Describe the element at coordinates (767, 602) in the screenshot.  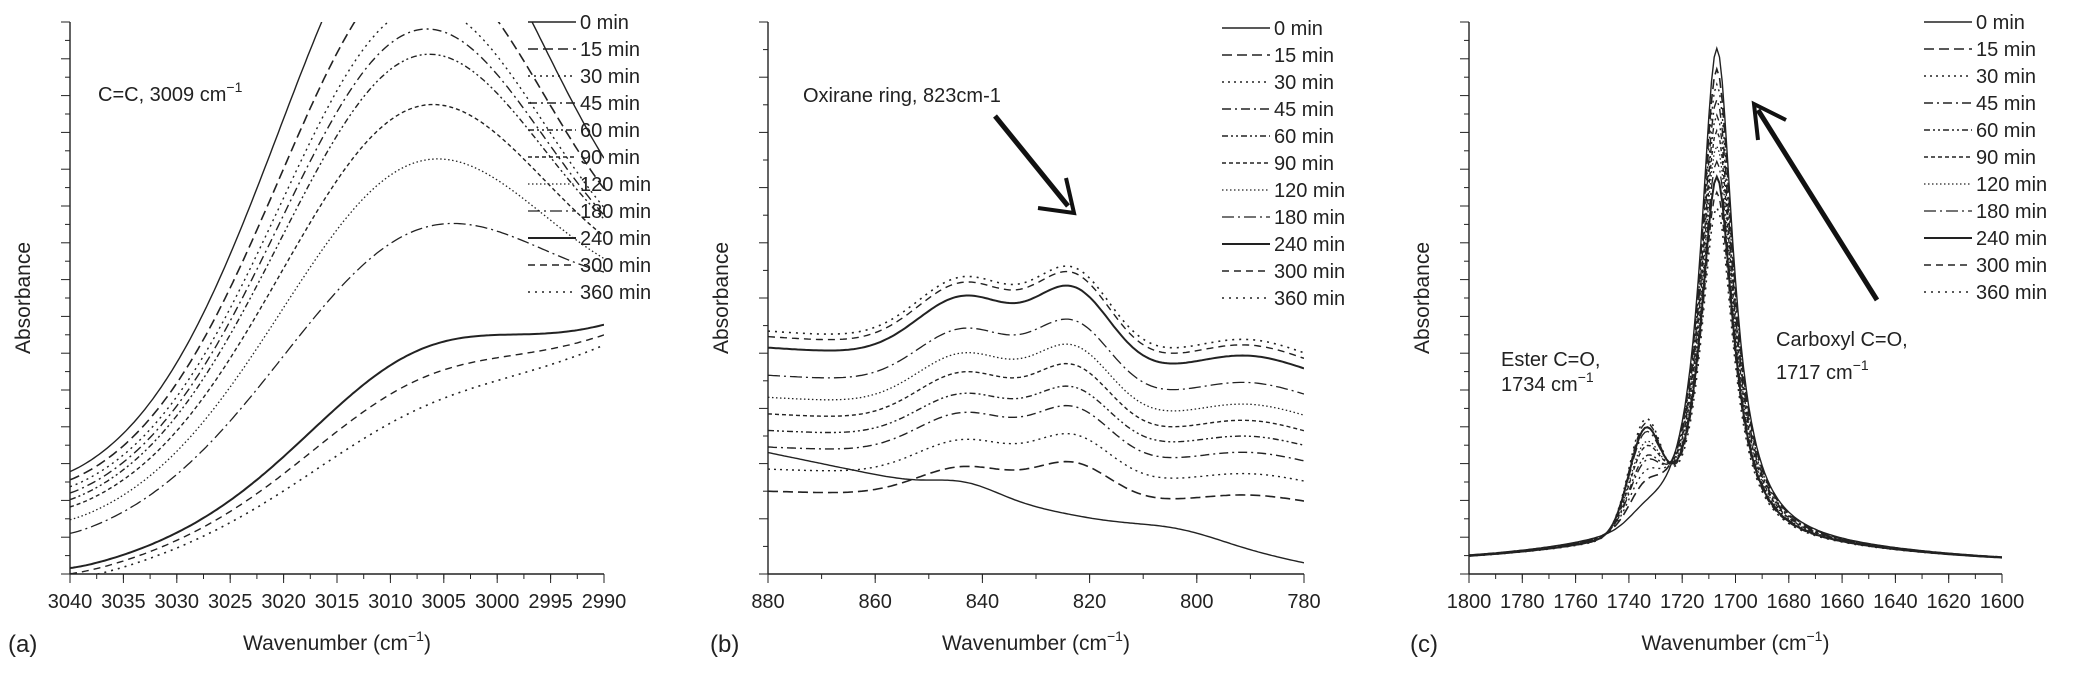
I see `x-tick-label: 880` at that location.